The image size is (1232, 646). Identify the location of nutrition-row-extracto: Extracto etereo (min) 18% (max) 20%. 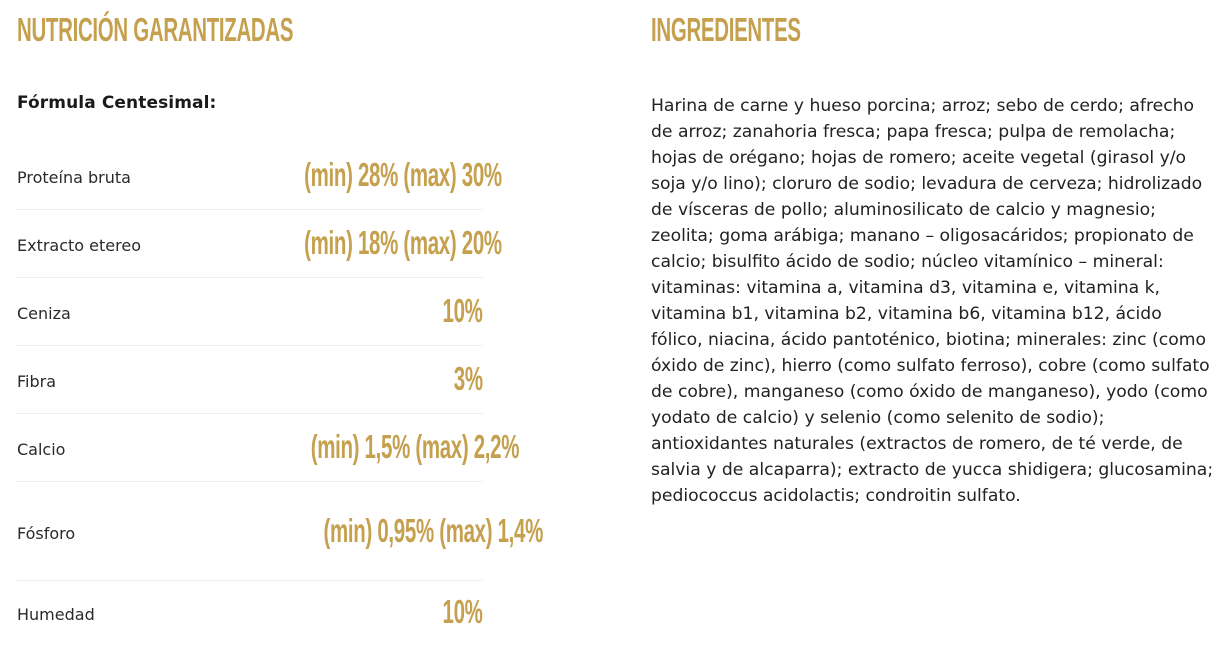
(259, 244).